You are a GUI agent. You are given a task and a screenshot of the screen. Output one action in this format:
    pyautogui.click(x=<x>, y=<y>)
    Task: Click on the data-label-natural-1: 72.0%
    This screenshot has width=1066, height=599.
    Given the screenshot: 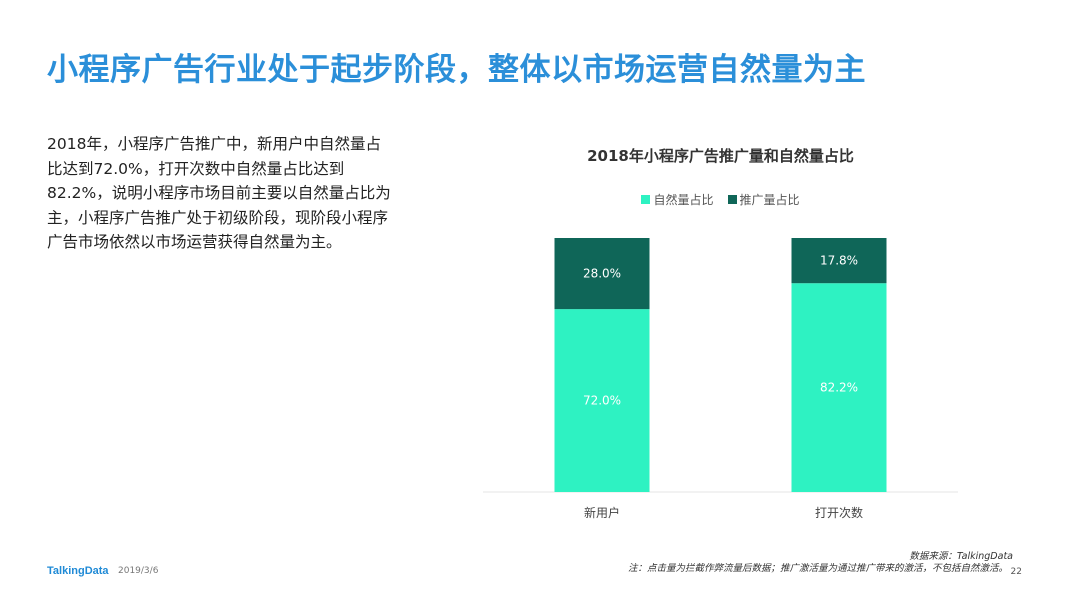 What is the action you would take?
    pyautogui.click(x=602, y=401)
    